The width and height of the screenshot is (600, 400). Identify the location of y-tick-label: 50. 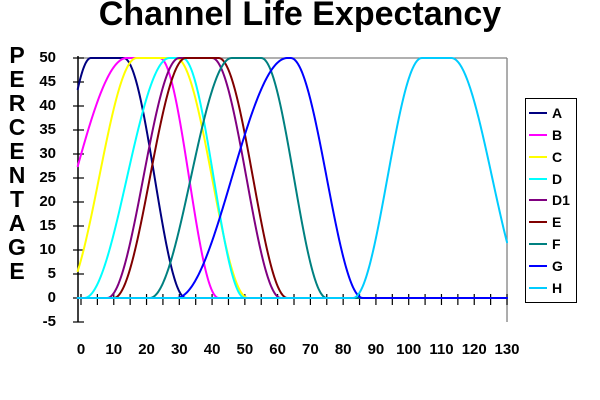
(47, 57).